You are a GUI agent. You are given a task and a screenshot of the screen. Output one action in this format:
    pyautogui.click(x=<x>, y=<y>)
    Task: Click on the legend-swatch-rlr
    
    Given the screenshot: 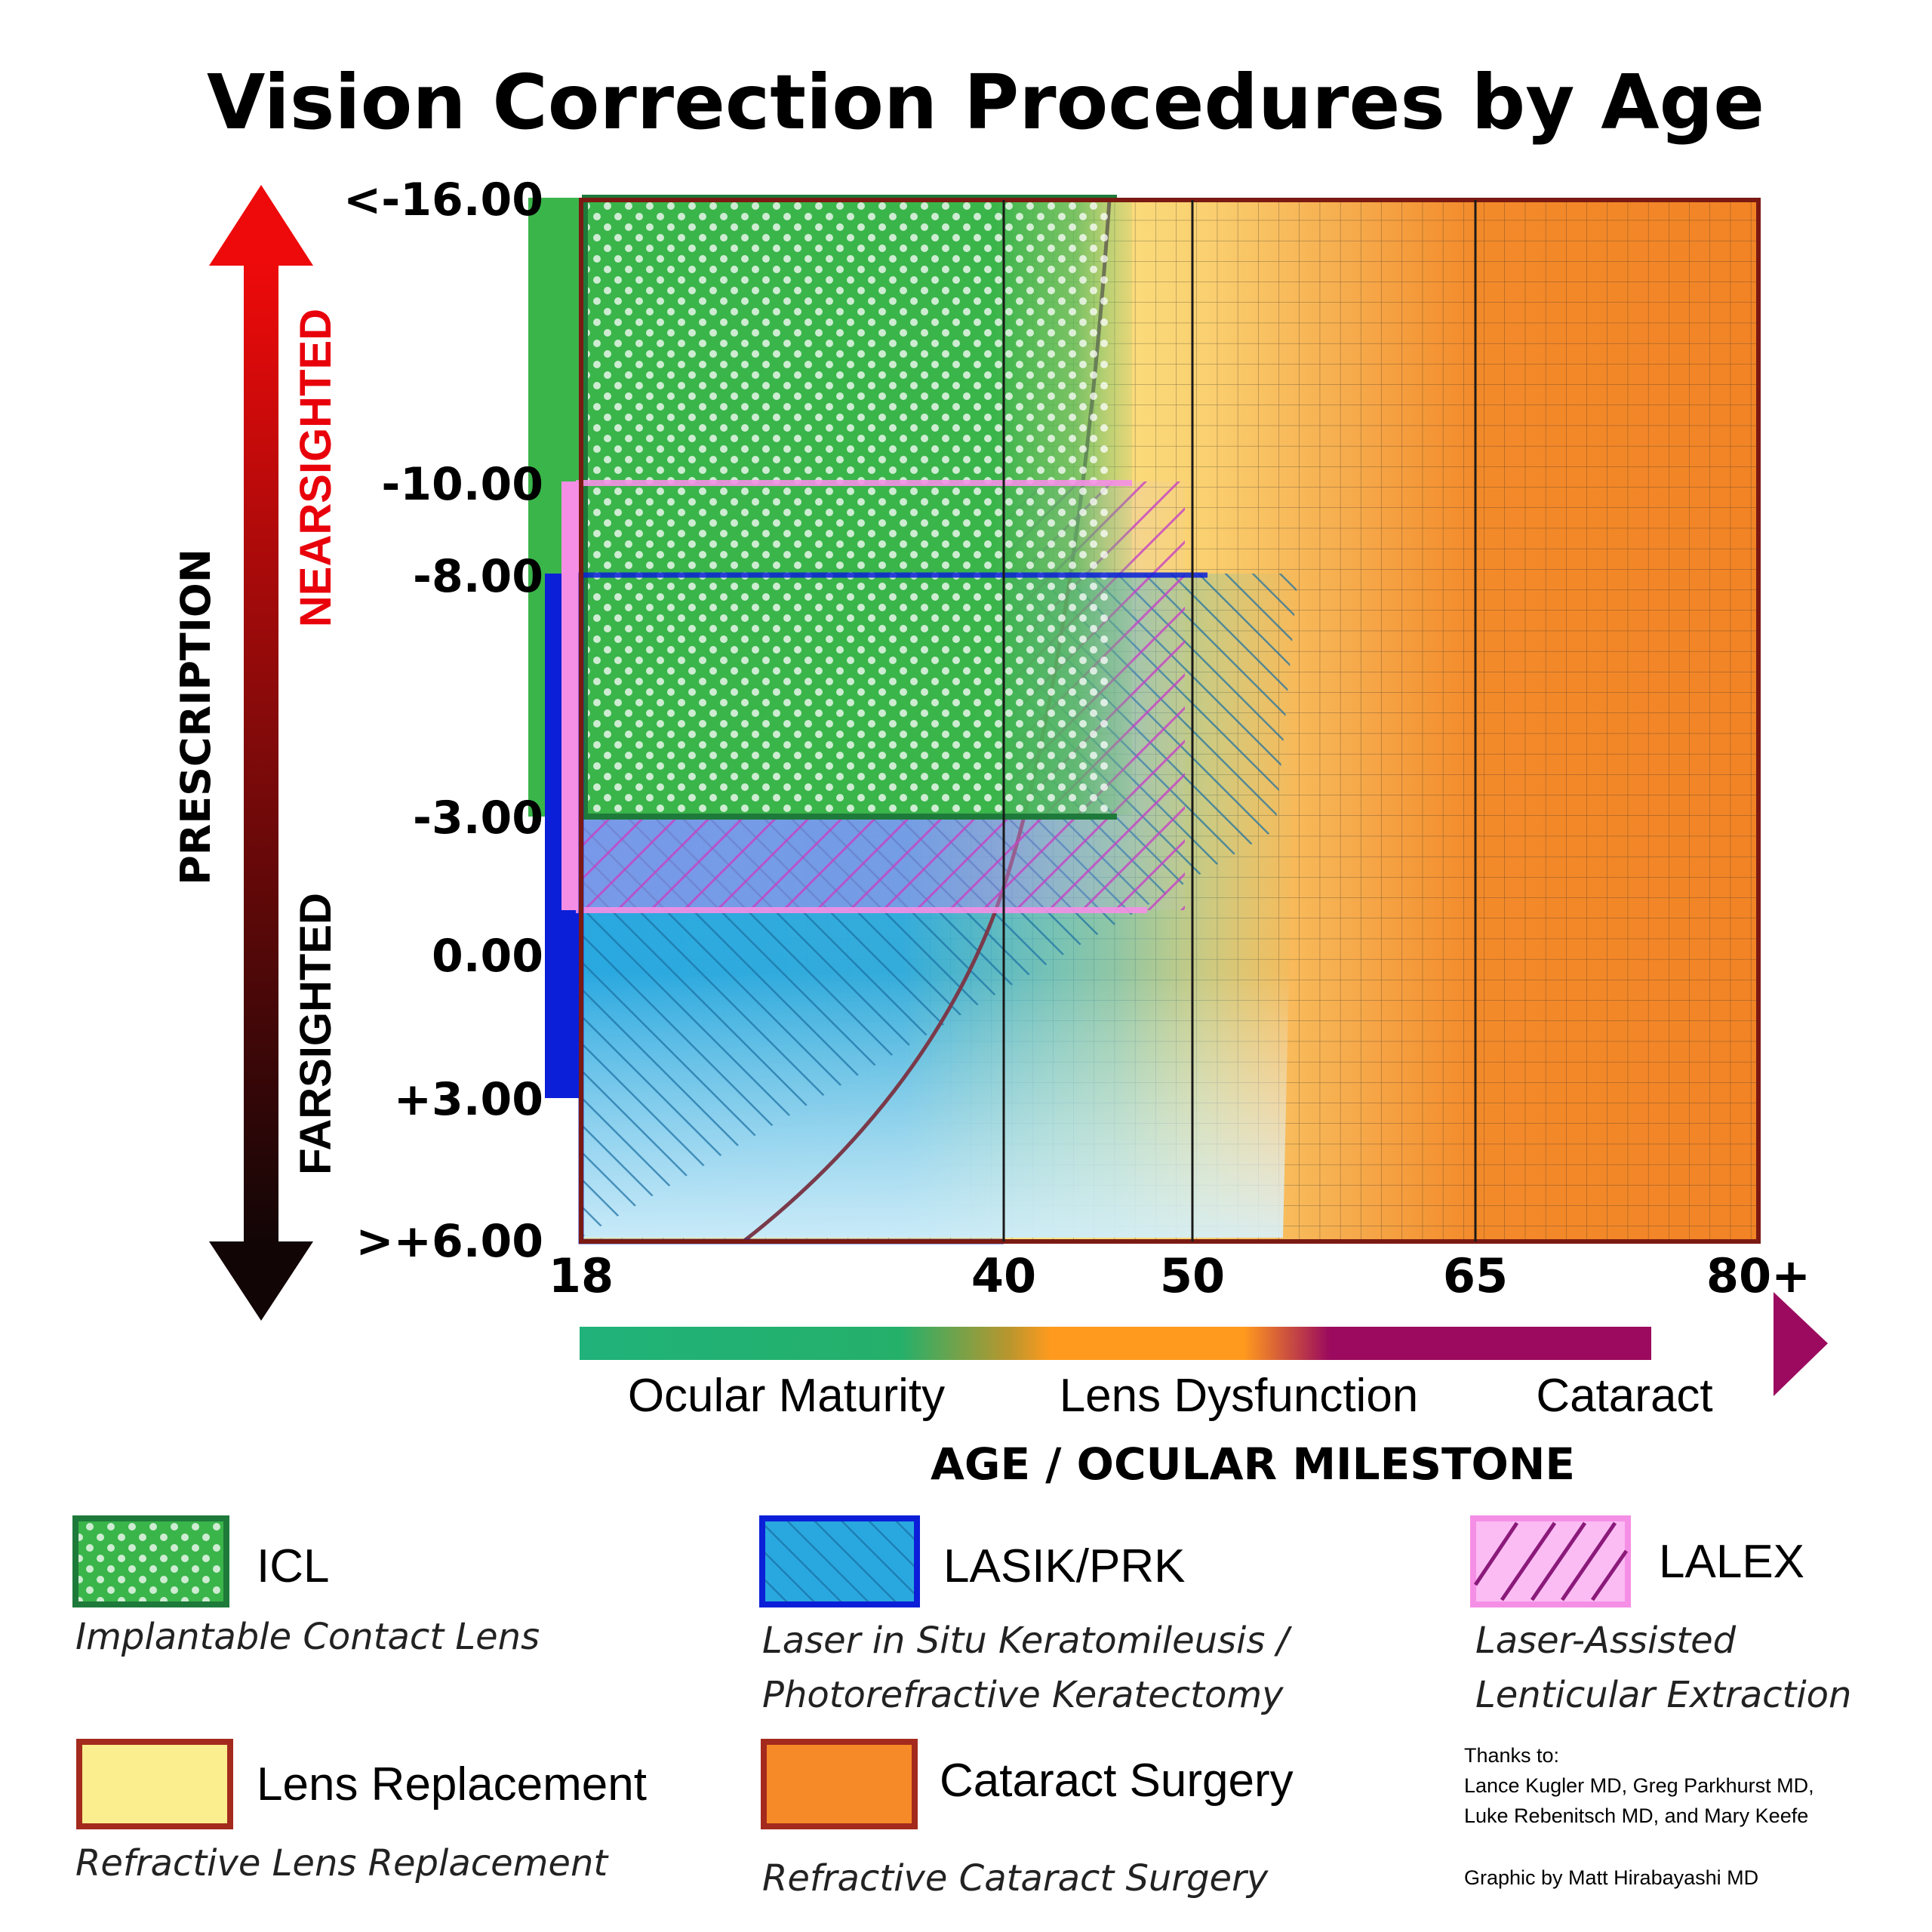 What is the action you would take?
    pyautogui.click(x=154, y=1784)
    